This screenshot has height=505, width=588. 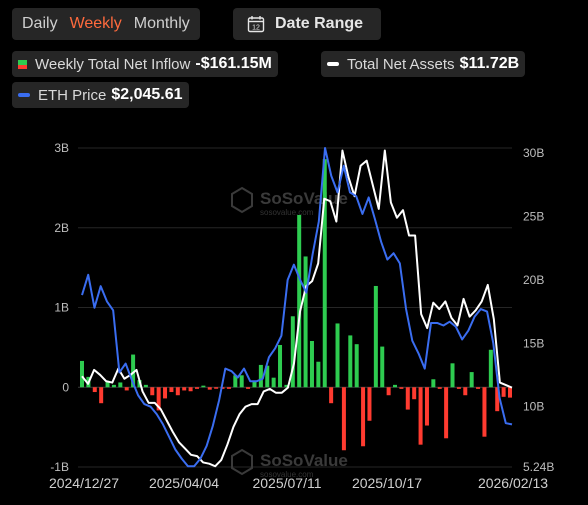 What do you see at coordinates (538, 467) in the screenshot?
I see `right-tick-label: 5.24B` at bounding box center [538, 467].